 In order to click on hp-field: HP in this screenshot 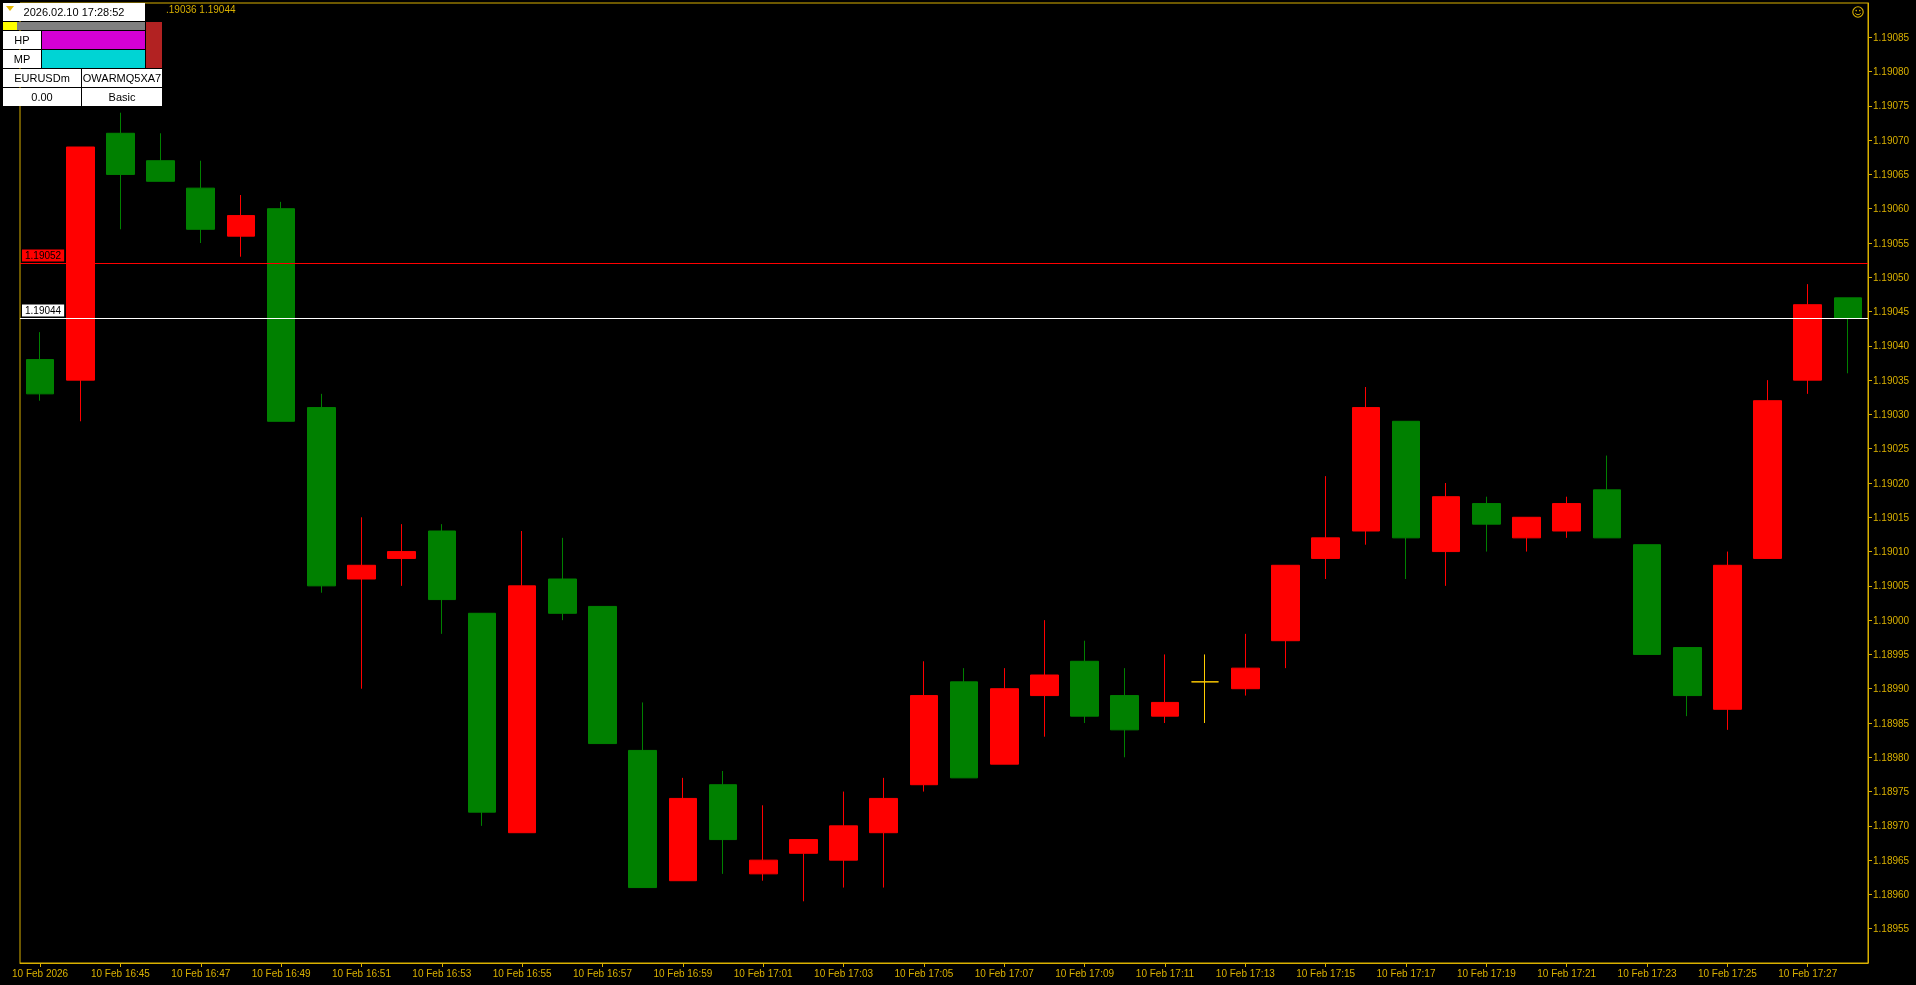, I will do `click(22, 40)`.